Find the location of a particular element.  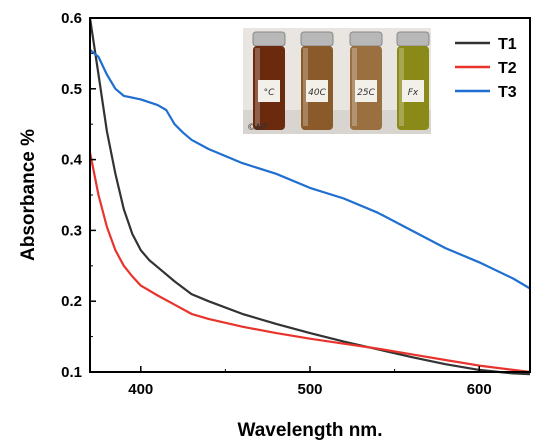

x-tick-label: 500 is located at coordinates (309, 389).